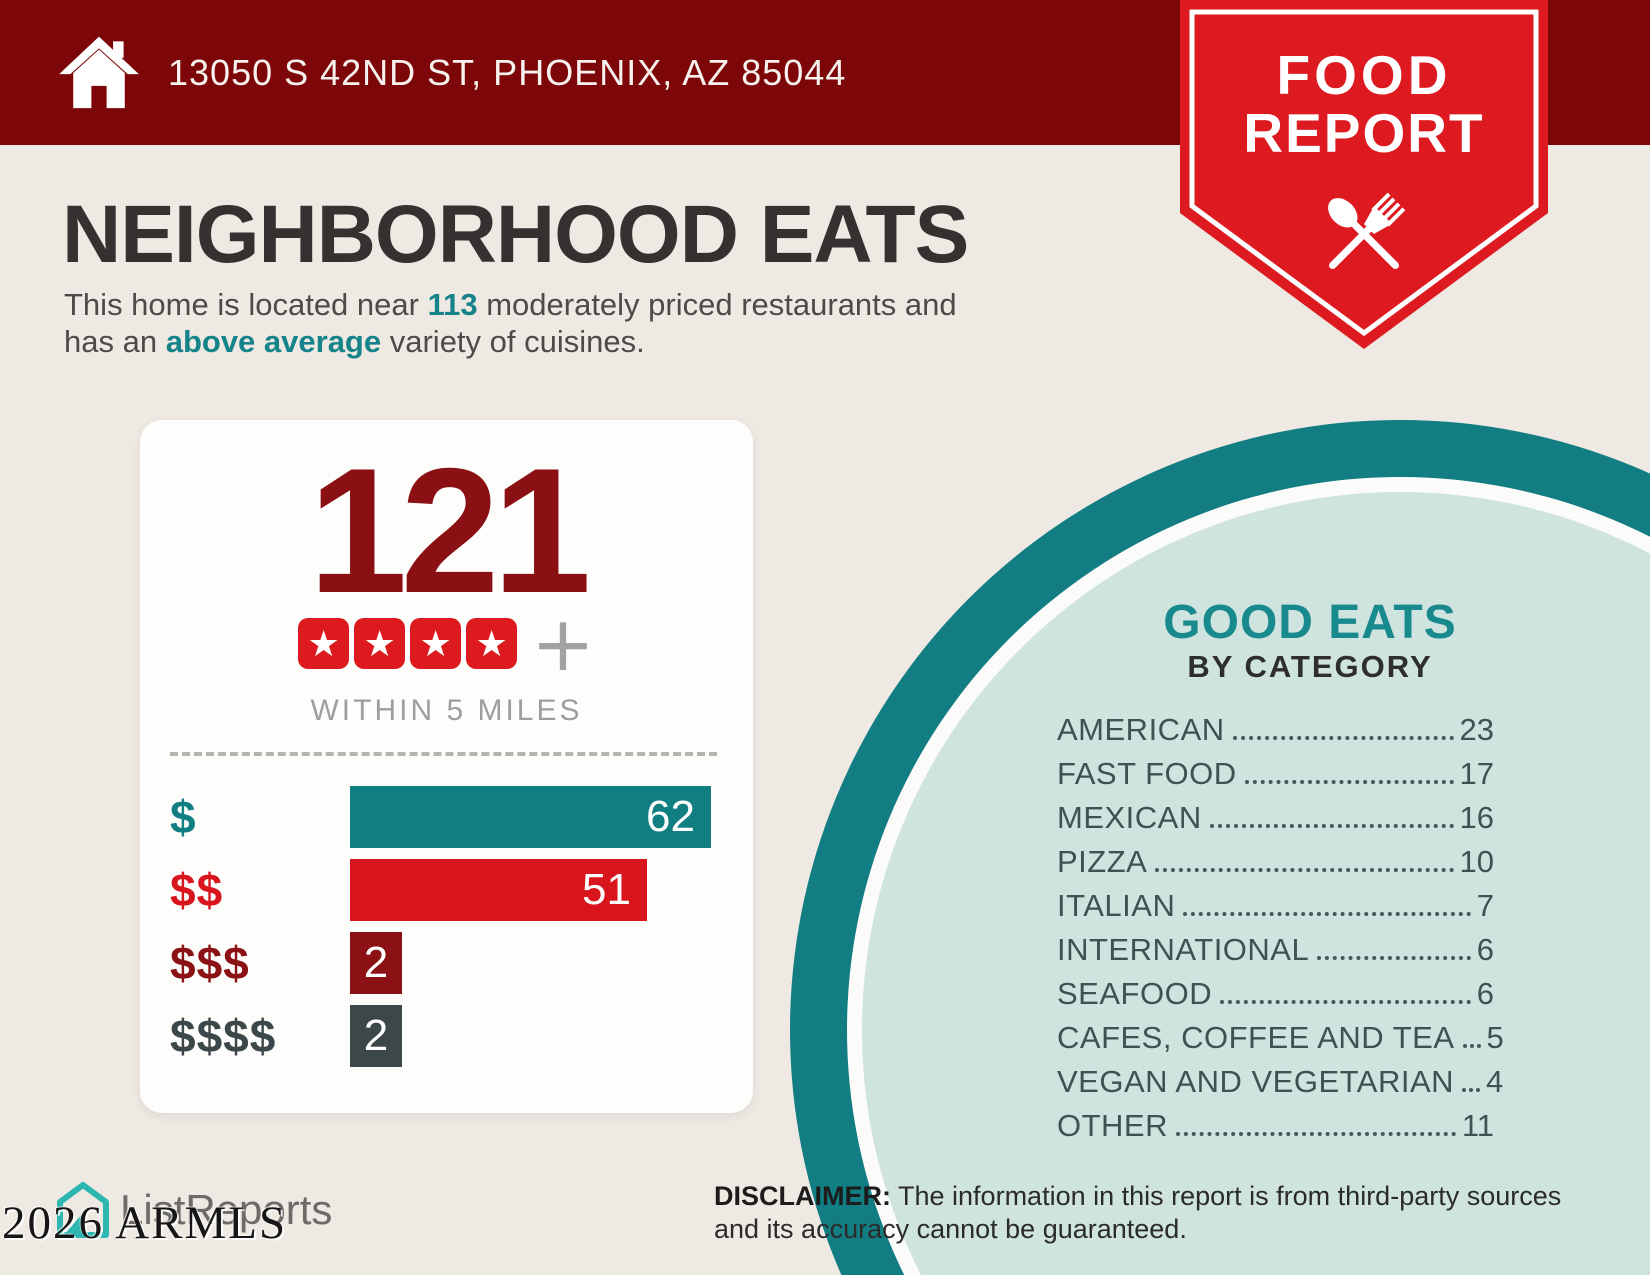 This screenshot has width=1650, height=1275. I want to click on watermark: 2026 ARMLS, so click(145, 1223).